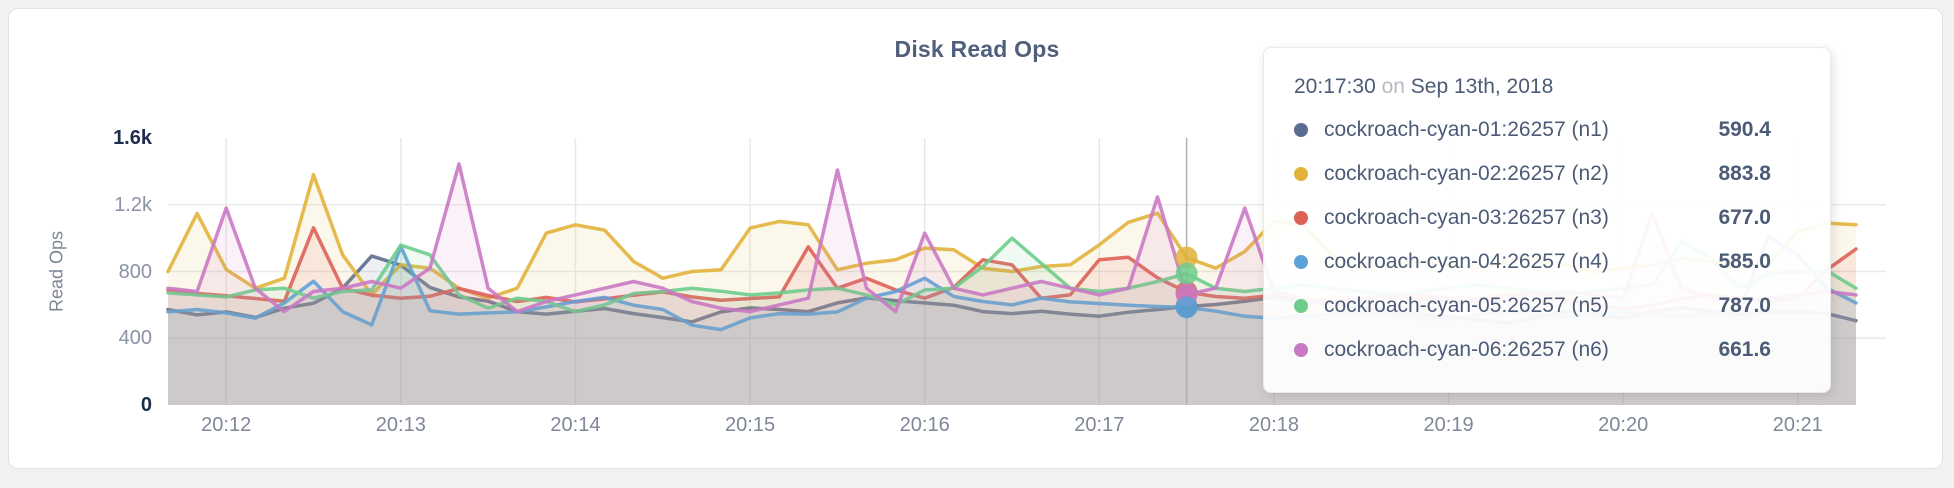  I want to click on tooltip-series-label: cockroach-cyan-01:26257 (n1), so click(1466, 129).